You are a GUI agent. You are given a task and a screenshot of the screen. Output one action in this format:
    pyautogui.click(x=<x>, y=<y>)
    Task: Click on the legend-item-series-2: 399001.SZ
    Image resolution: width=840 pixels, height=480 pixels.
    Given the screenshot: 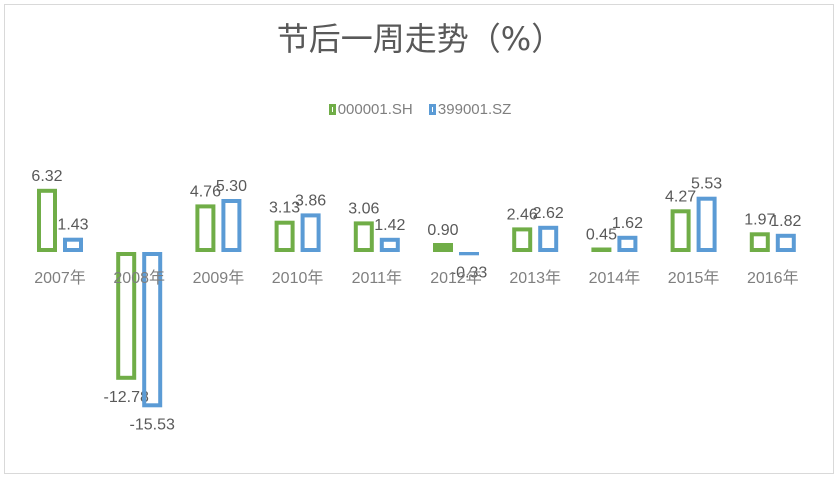 What is the action you would take?
    pyautogui.click(x=470, y=109)
    